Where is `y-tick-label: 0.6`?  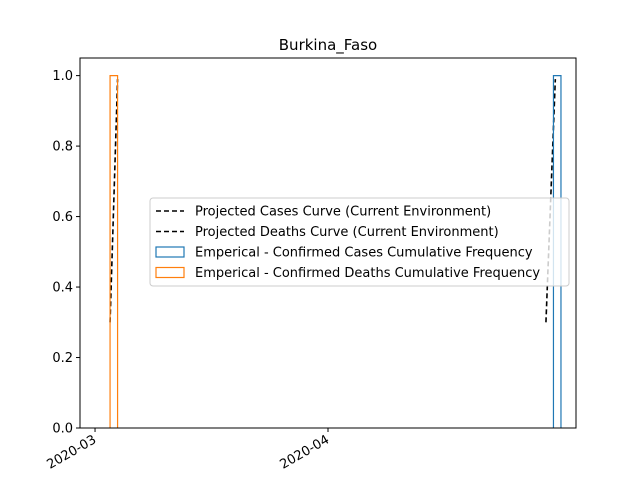 y-tick-label: 0.6 is located at coordinates (62, 217).